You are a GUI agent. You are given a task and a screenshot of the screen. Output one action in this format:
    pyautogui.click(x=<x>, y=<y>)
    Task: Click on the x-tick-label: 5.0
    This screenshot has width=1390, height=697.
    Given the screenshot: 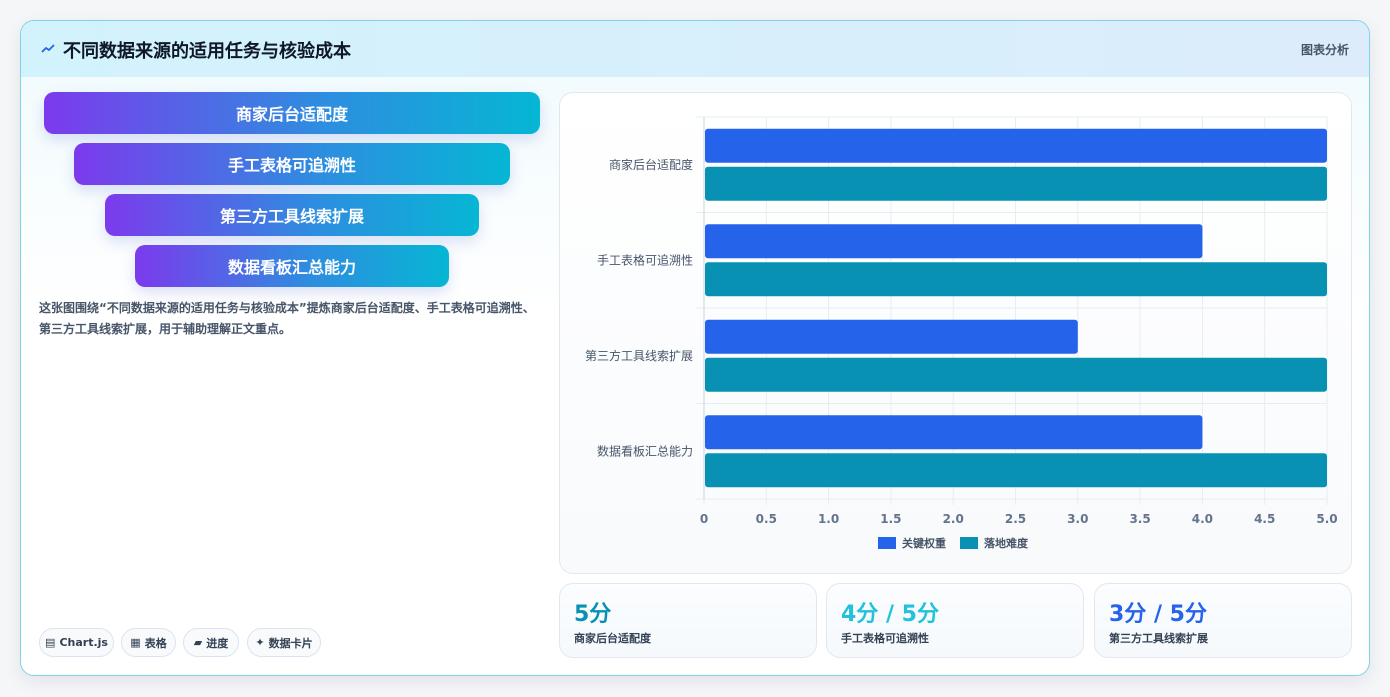 What is the action you would take?
    pyautogui.click(x=1326, y=519)
    